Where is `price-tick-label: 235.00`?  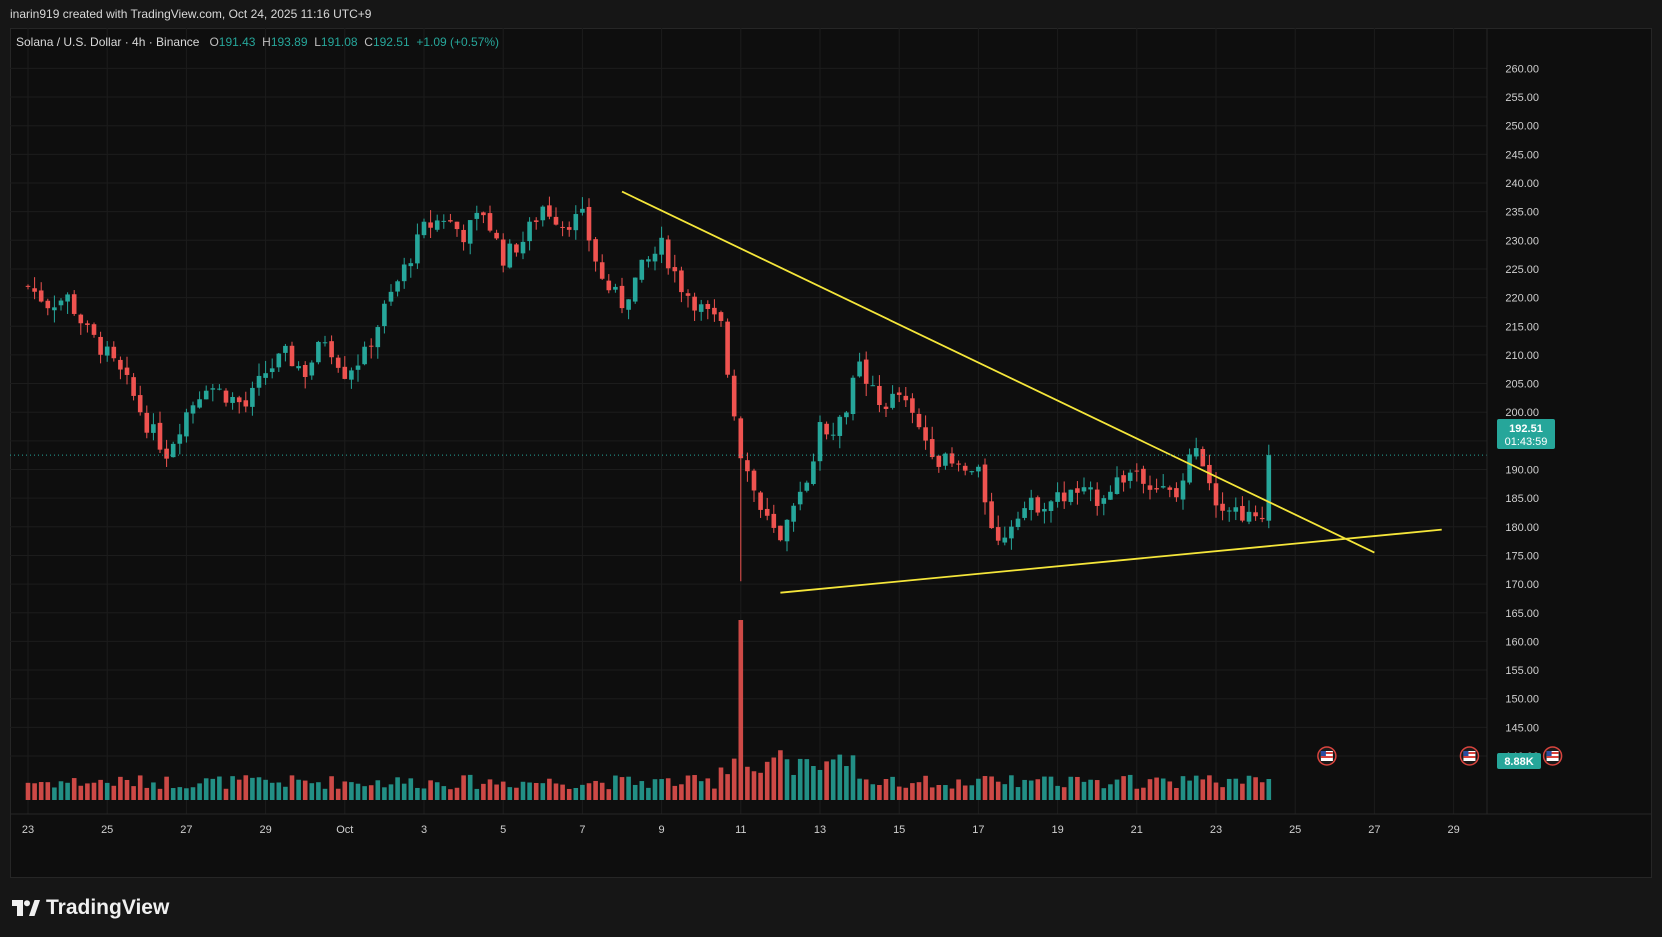 price-tick-label: 235.00 is located at coordinates (1522, 213).